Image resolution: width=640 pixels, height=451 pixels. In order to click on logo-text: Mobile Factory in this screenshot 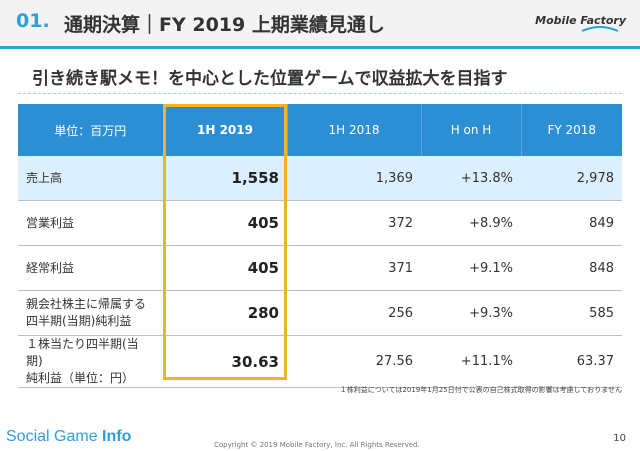, I will do `click(580, 20)`.